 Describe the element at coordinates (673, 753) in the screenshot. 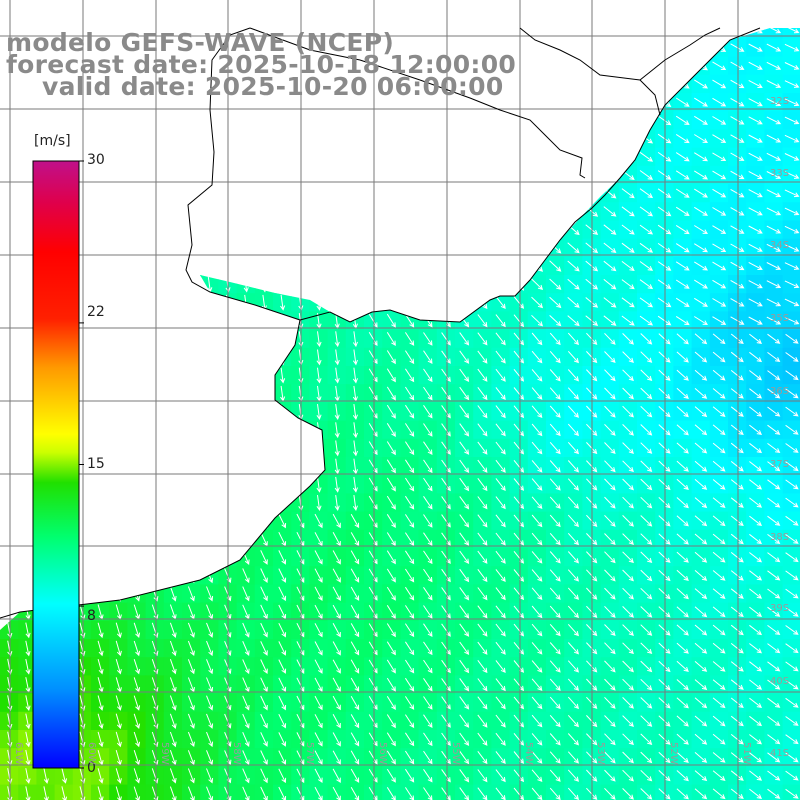

I see `lon-label-52w: 52W` at that location.